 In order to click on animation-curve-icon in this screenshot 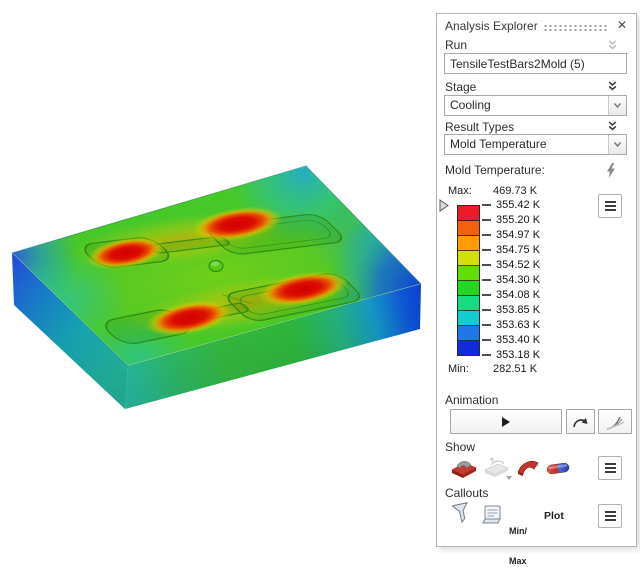, I will do `click(615, 423)`.